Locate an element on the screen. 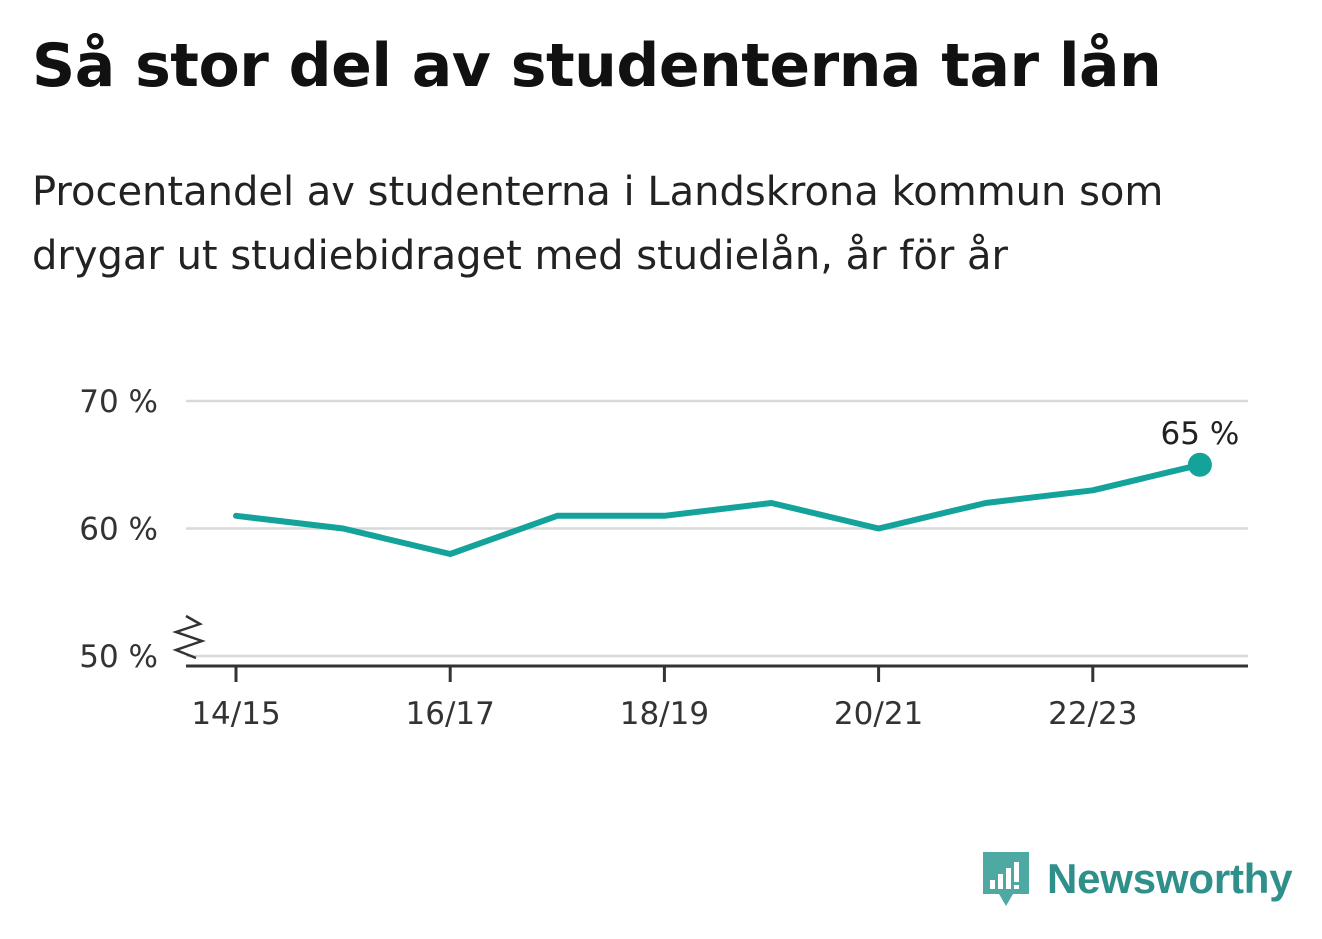 The image size is (1322, 939). newsworthy-brand: Newsworthy is located at coordinates (1137, 879).